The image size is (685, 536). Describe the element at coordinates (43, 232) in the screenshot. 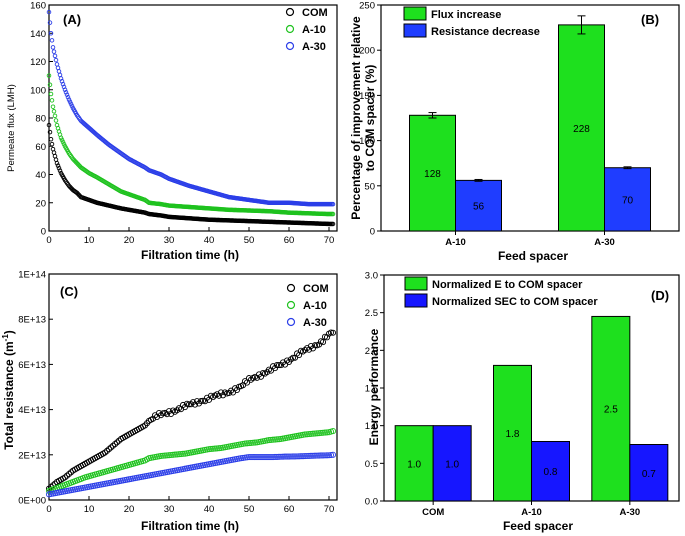

I see `panel-a-ytick-label: 0` at that location.